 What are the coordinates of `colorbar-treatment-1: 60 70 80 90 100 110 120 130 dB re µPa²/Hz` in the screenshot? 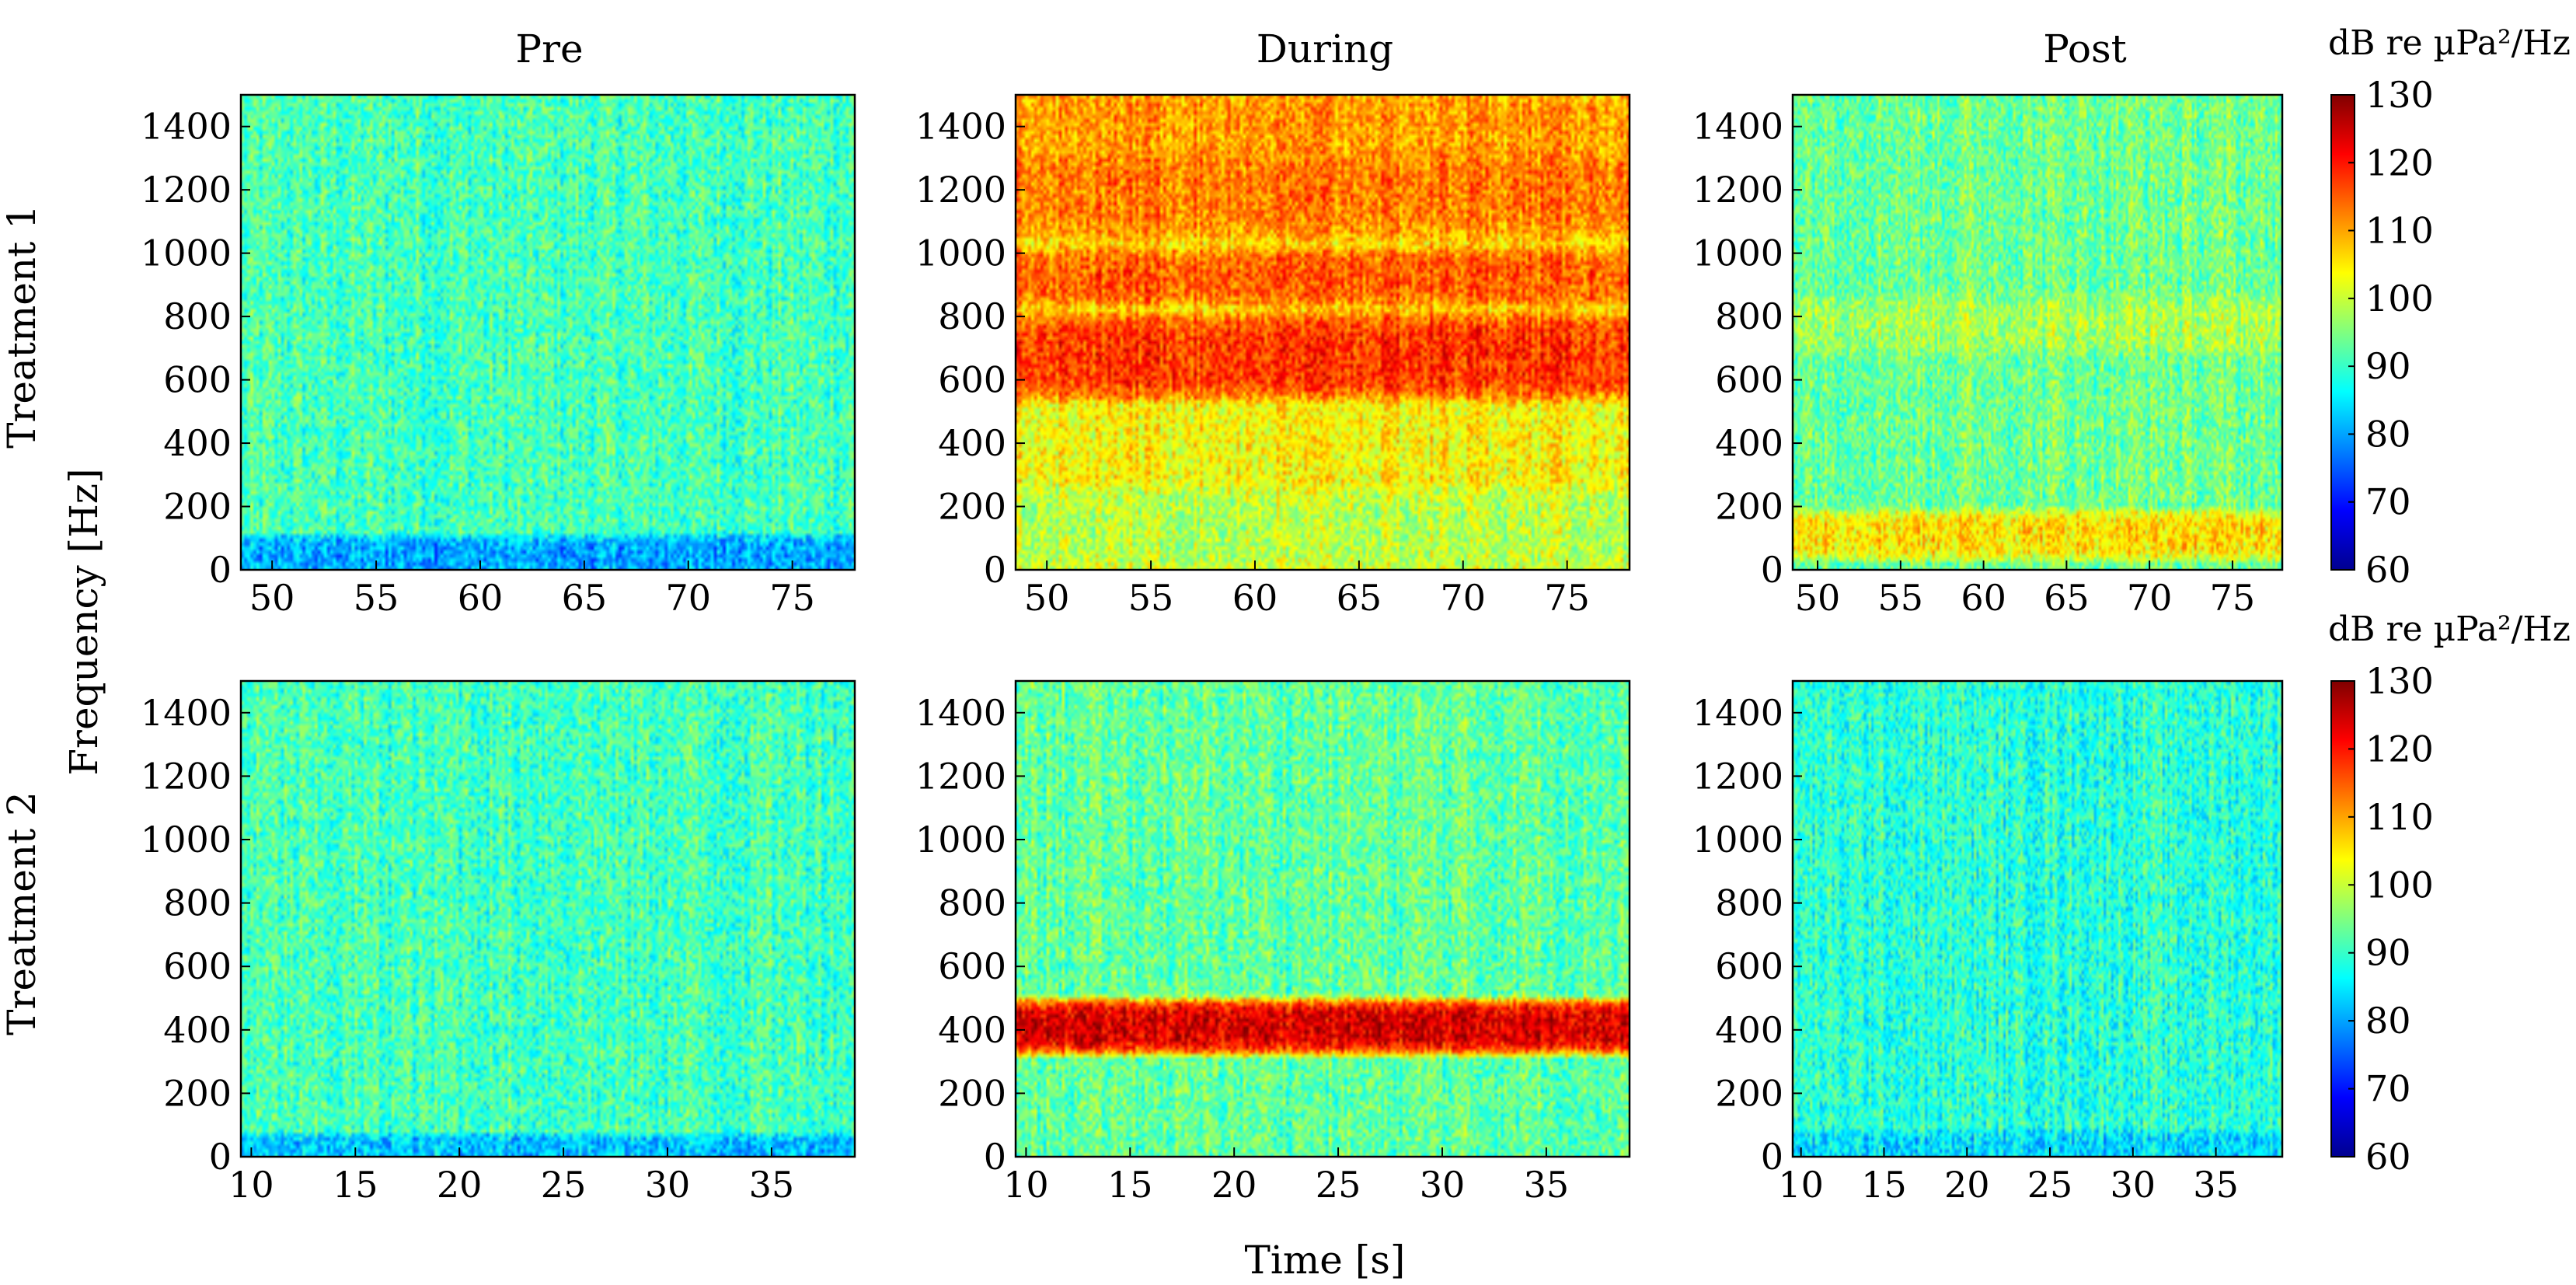 It's located at (2449, 307).